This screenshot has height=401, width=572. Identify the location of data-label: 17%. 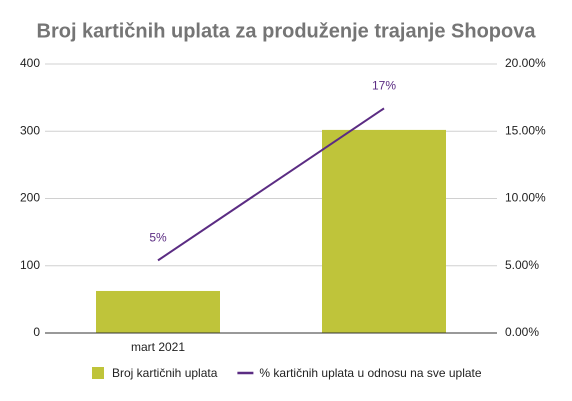
(384, 86).